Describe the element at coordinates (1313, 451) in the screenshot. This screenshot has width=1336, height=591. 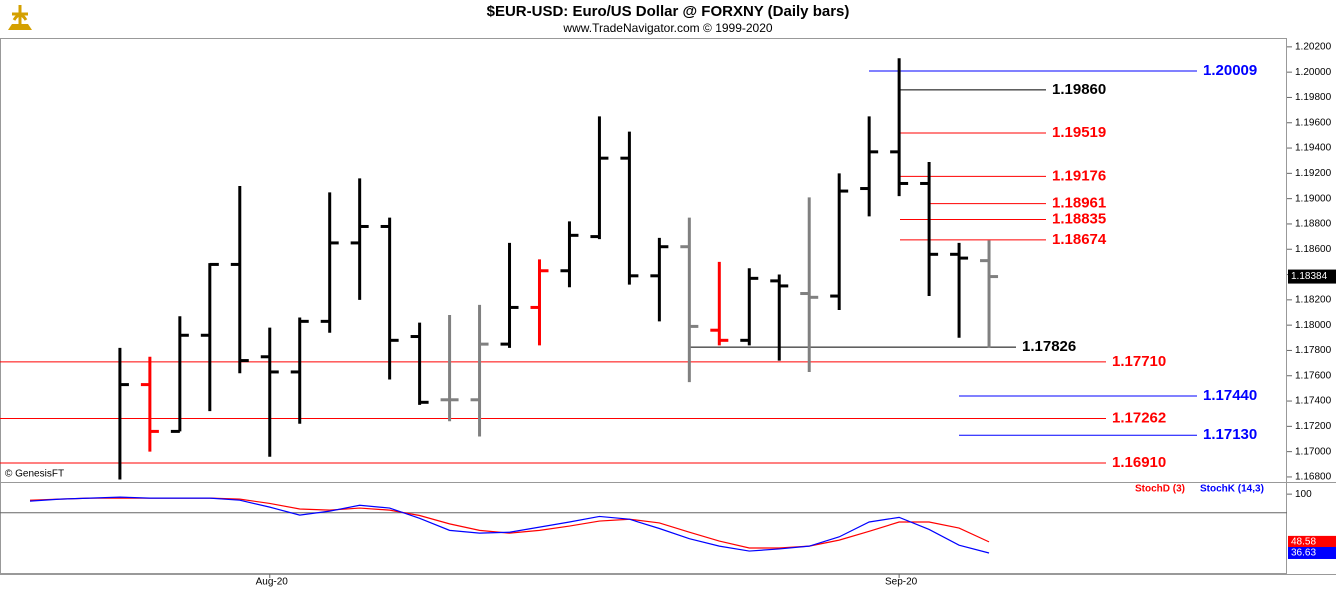
I see `y-tick-label: 1.17000` at that location.